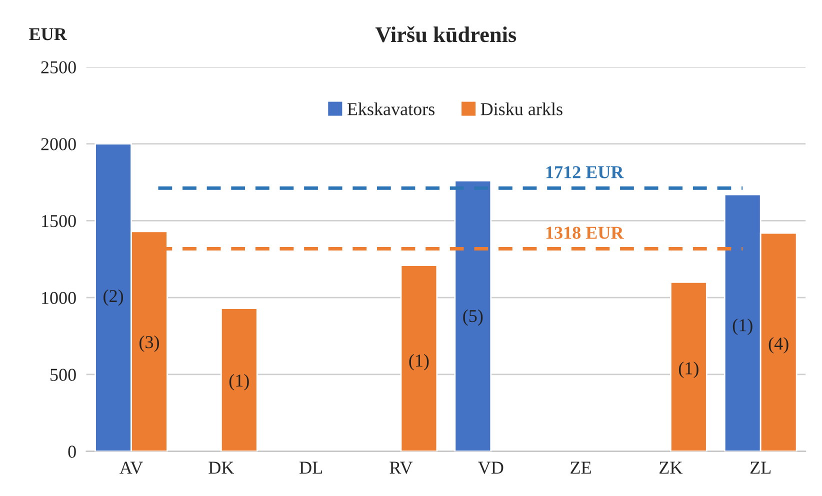 The image size is (822, 496). What do you see at coordinates (778, 345) in the screenshot?
I see `annotation: (4)` at bounding box center [778, 345].